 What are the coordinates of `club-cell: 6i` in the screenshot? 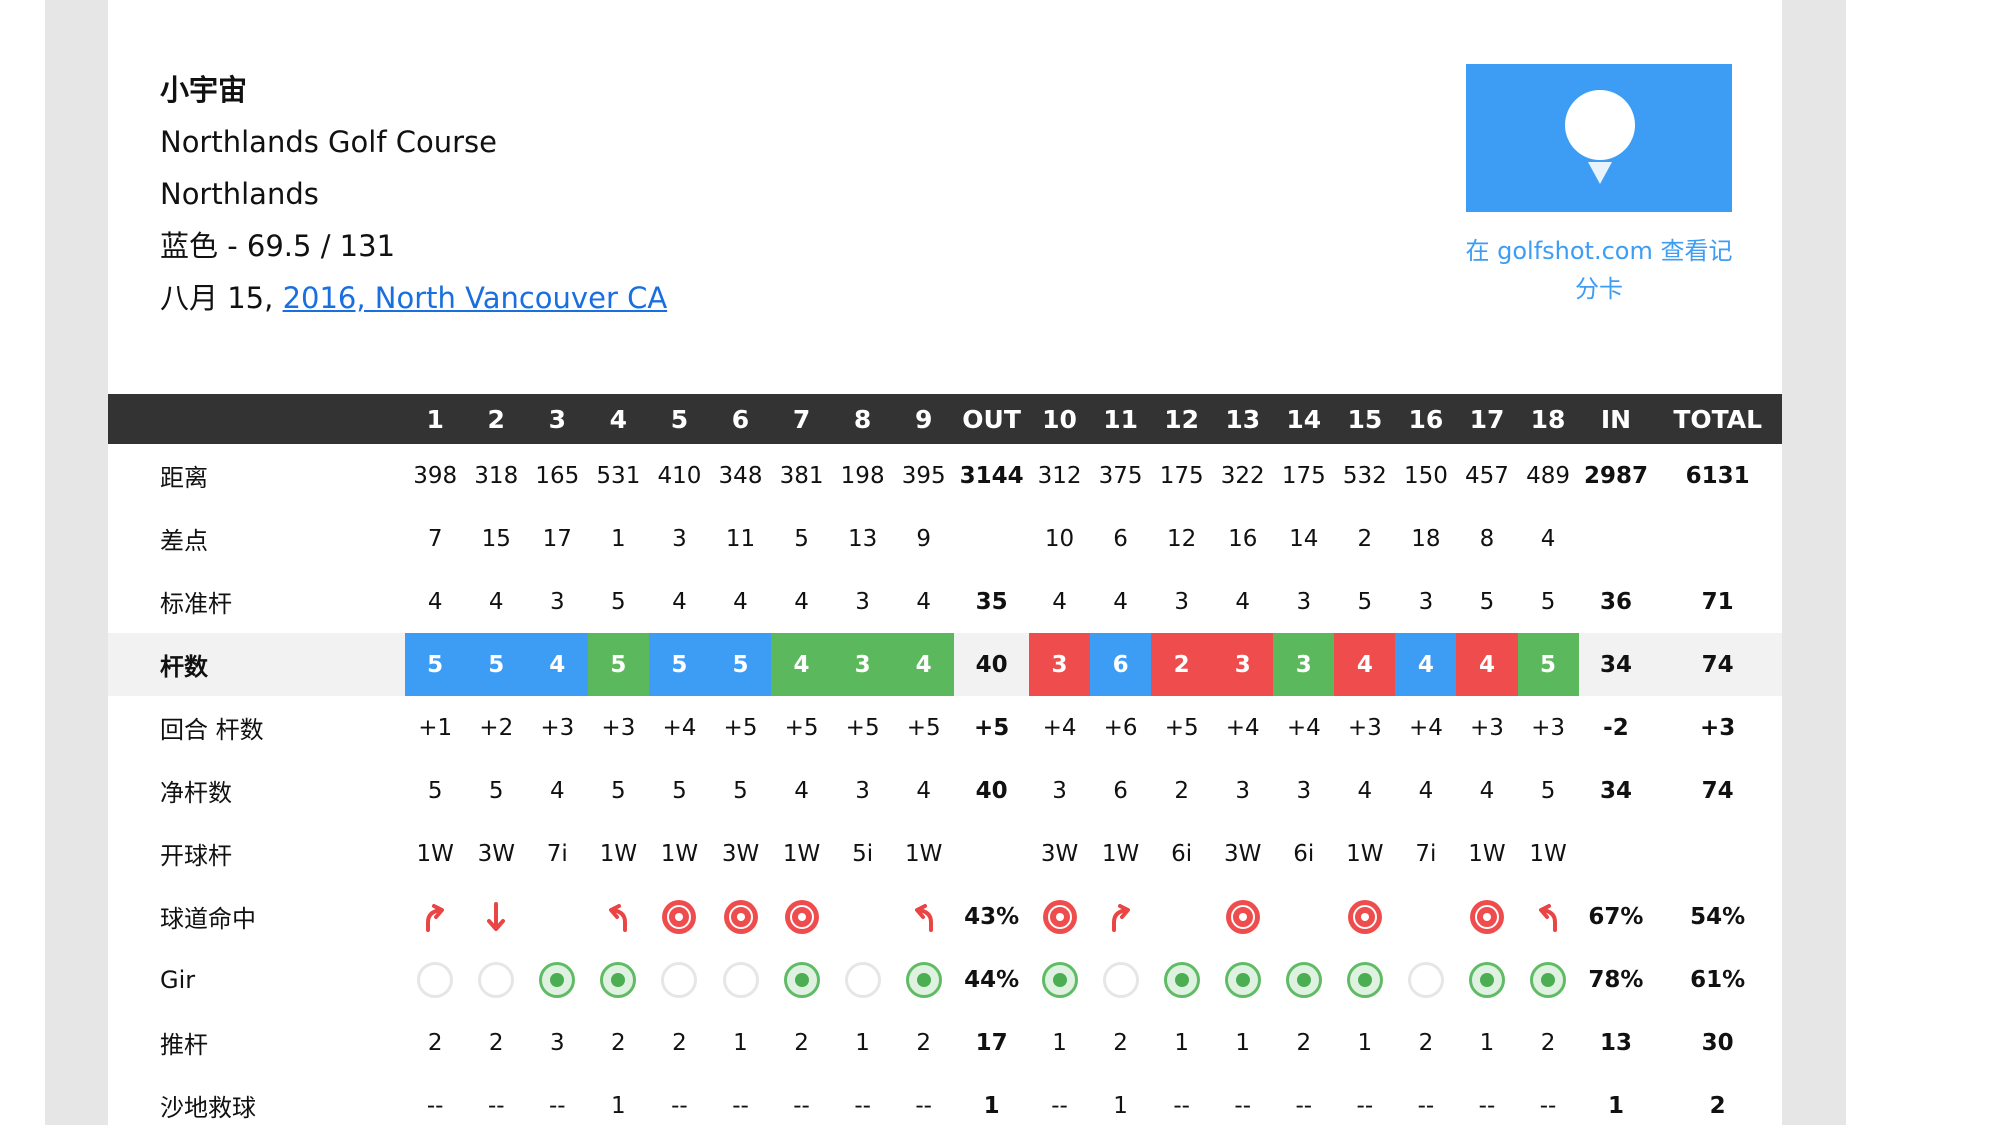 It's located at (1304, 853).